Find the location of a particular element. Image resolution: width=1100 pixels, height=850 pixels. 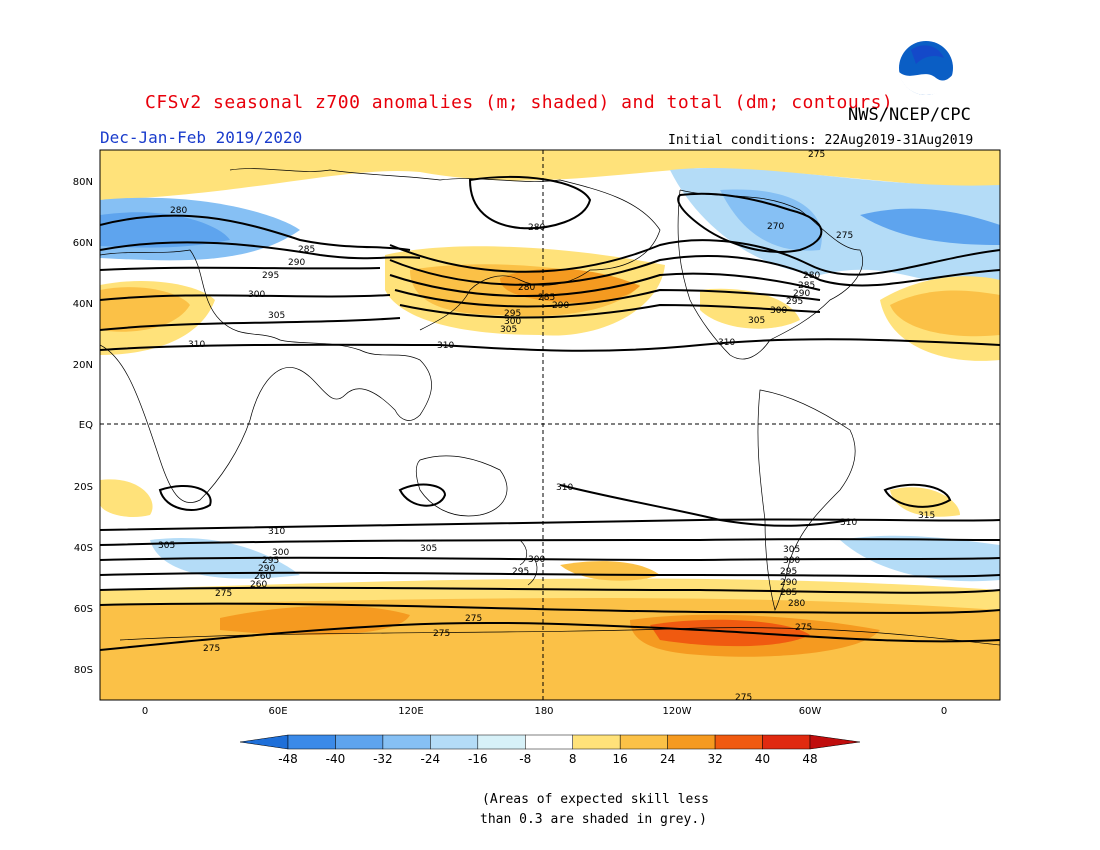

latitude-labels: 80N 60N 40N 20N EQ 20S 40S 60S 80S is located at coordinates (83, 426).